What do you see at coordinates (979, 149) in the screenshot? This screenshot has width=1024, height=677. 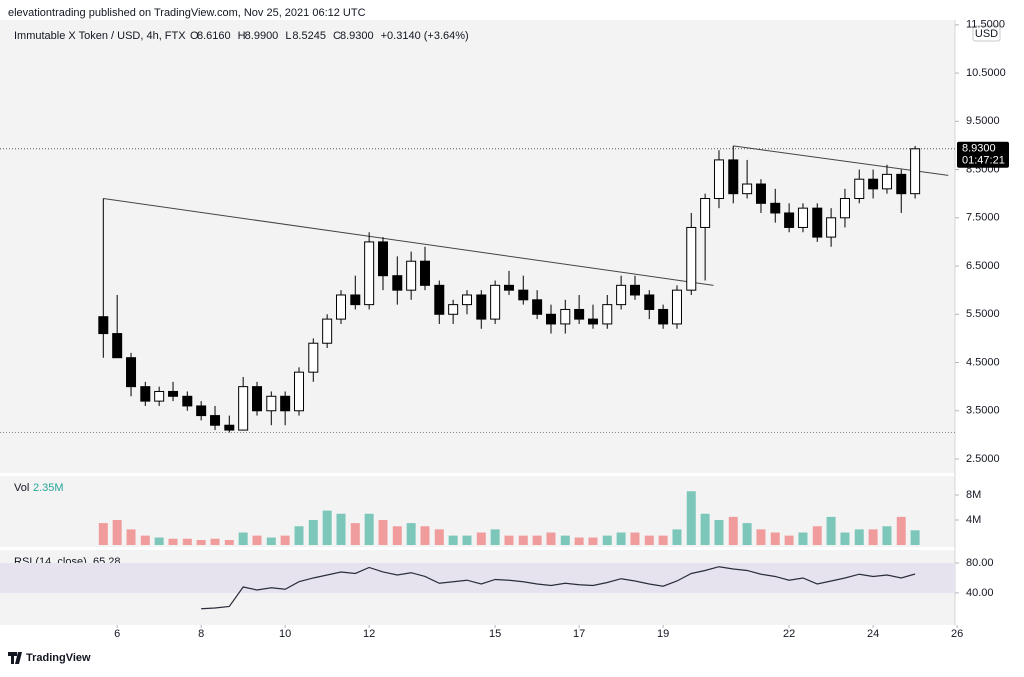 I see `price-tag-label: 8.9300` at bounding box center [979, 149].